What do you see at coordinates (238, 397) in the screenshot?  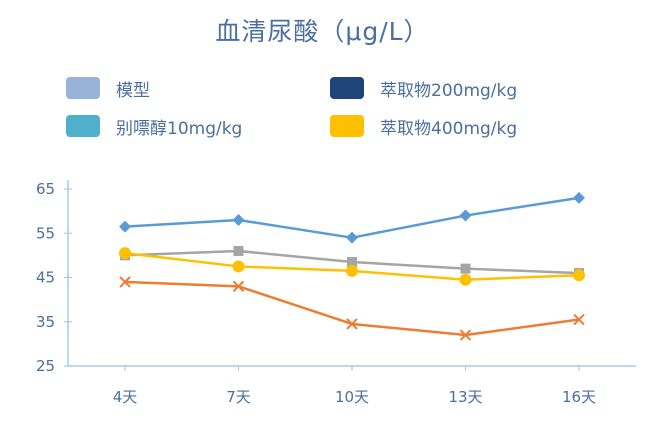 I see `x-tick-label: 7天` at bounding box center [238, 397].